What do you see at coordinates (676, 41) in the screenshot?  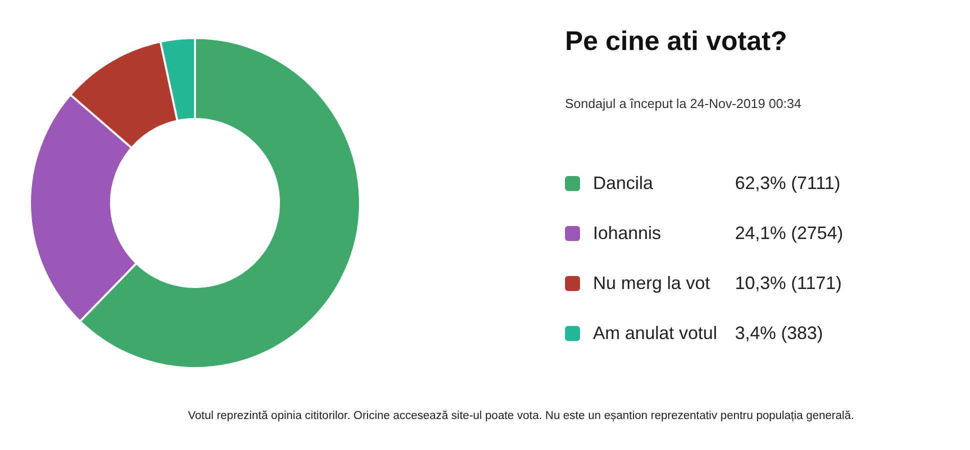 I see `chart-title: Pe cine ati votat?` at bounding box center [676, 41].